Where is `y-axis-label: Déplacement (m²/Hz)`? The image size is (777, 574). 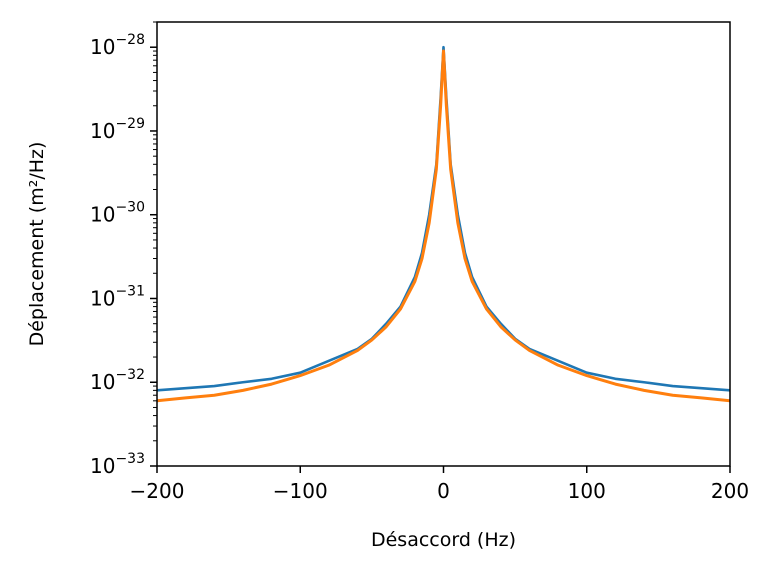 y-axis-label: Déplacement (m²/Hz) is located at coordinates (37, 244).